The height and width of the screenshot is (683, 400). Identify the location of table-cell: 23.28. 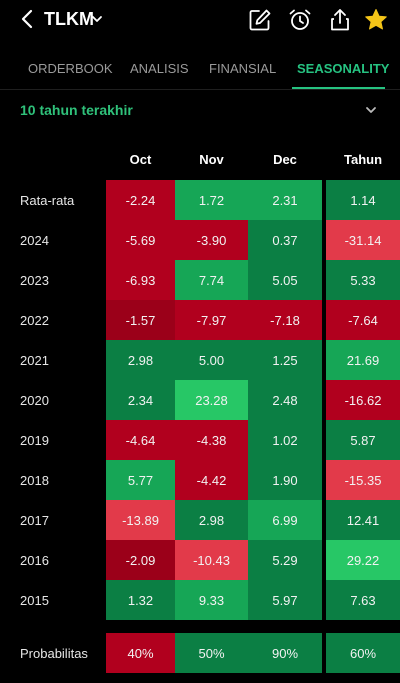
(211, 400).